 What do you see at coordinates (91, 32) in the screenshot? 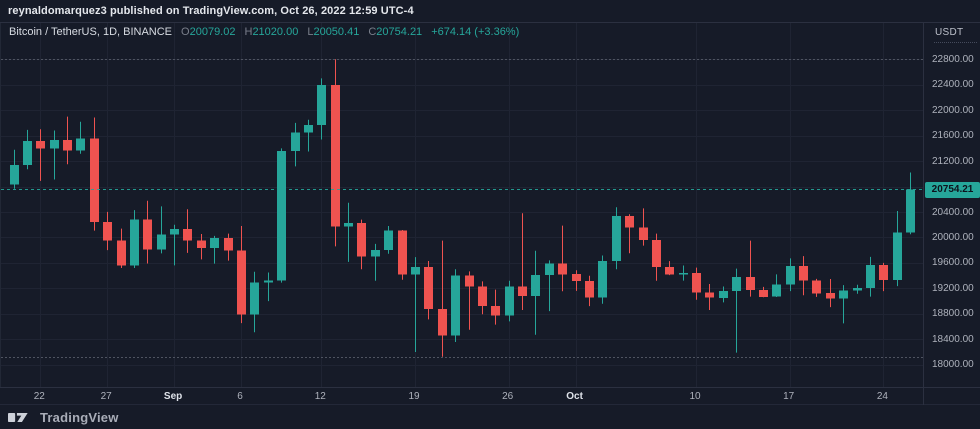
I see `symbol-title: Bitcoin / TetherUS, 1D, BINANCE` at bounding box center [91, 32].